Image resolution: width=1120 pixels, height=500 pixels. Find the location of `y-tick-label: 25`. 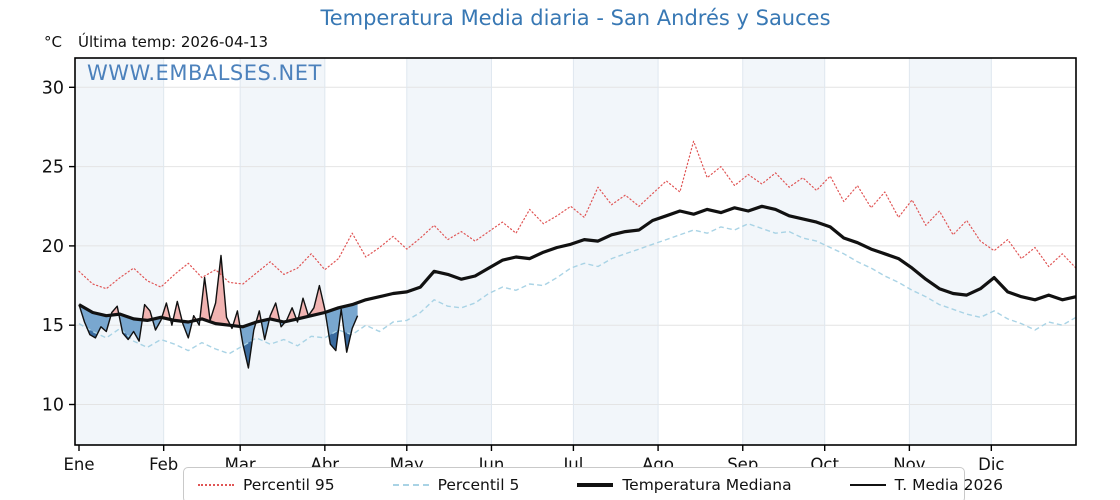

y-tick-label: 25 is located at coordinates (53, 168).